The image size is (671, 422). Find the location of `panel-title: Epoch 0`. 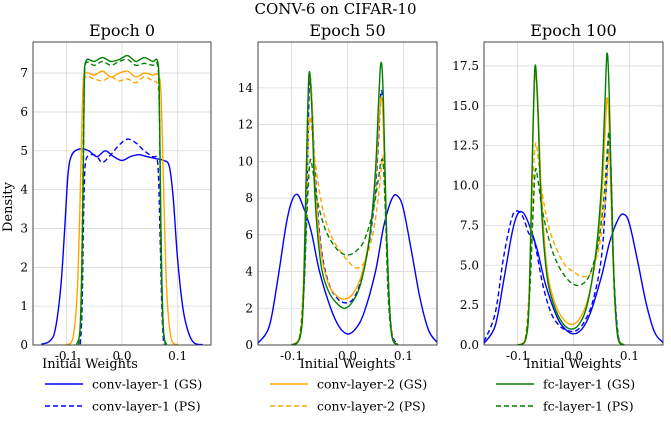

panel-title: Epoch 0 is located at coordinates (122, 30).